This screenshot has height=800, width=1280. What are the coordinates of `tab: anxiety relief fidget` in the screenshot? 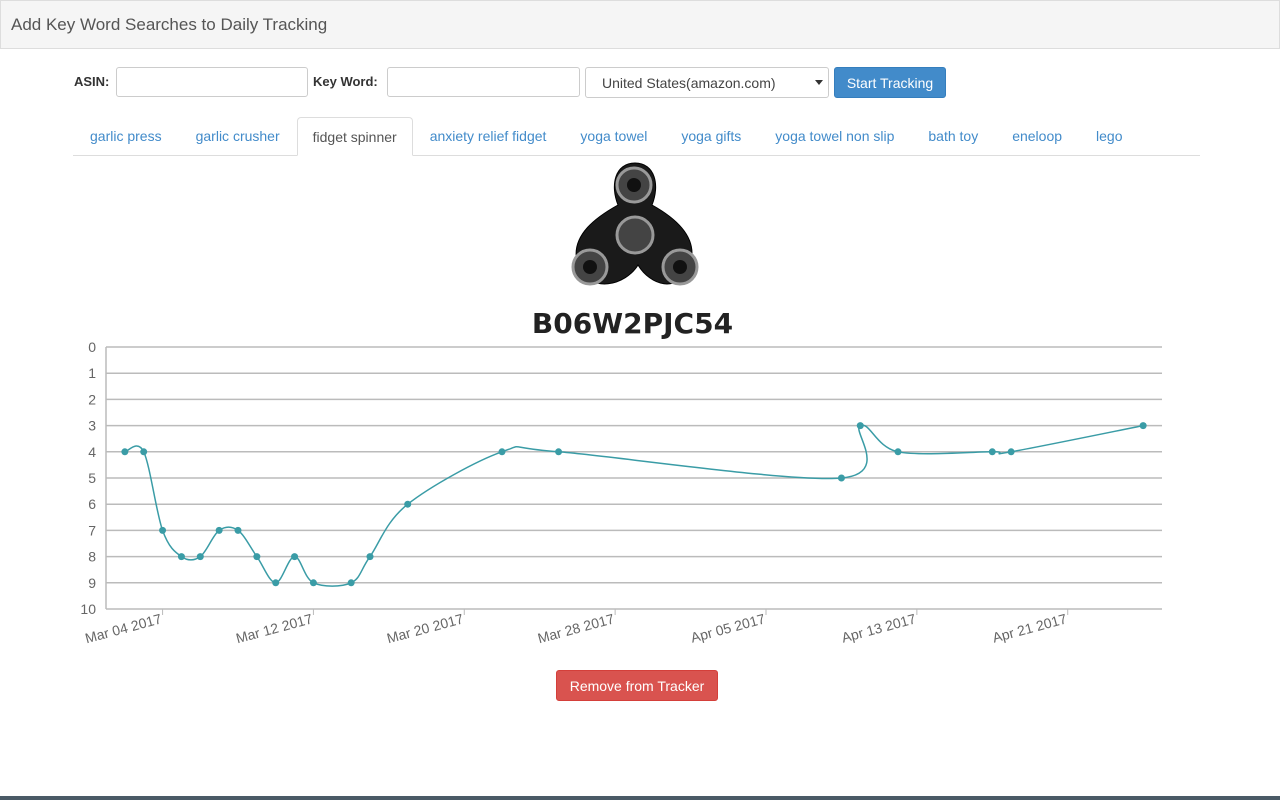 It's located at (488, 136).